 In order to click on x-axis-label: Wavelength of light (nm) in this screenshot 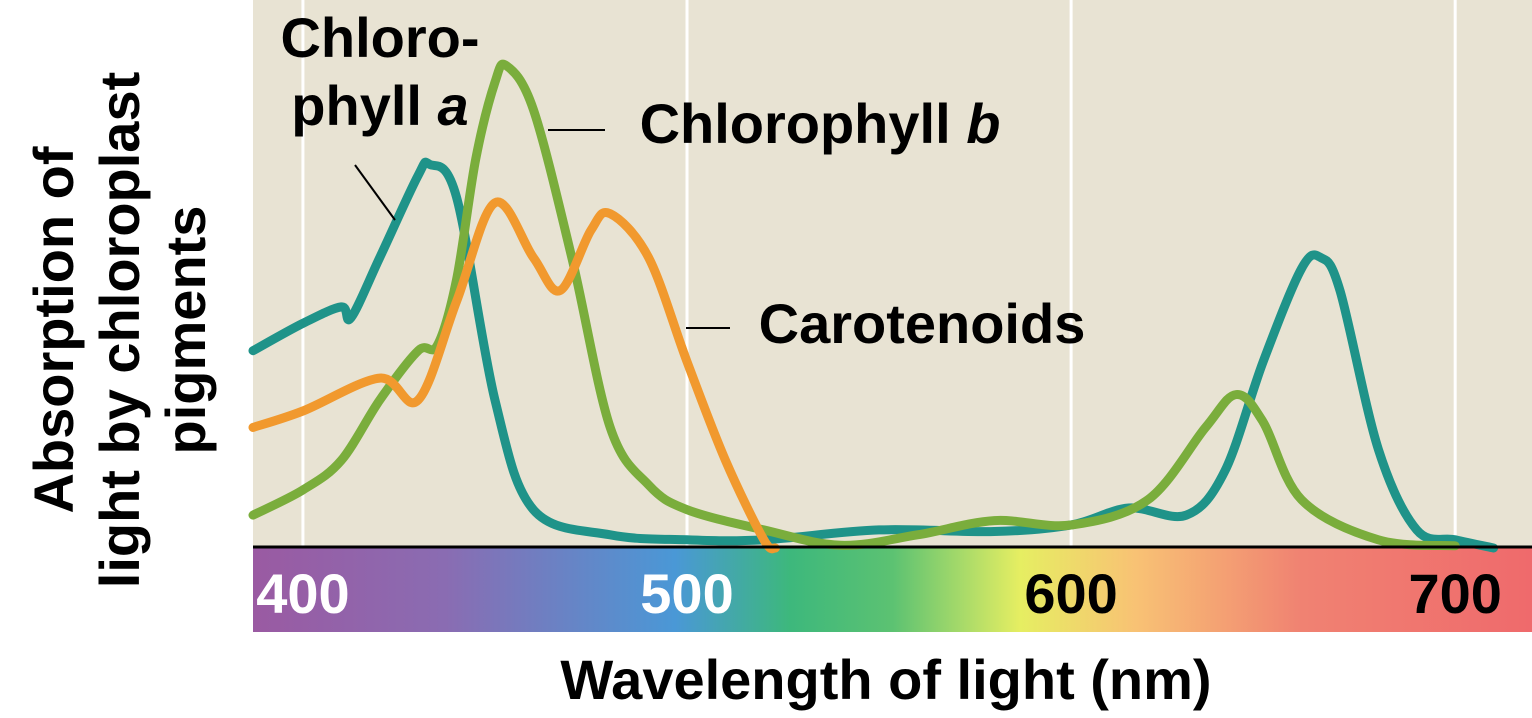, I will do `click(885, 679)`.